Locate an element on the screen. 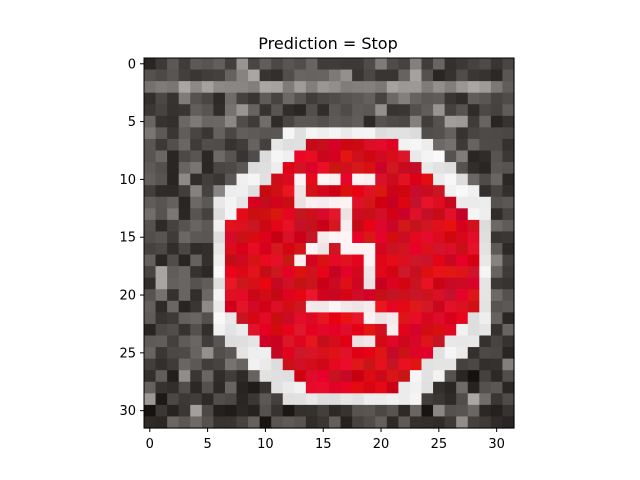 The image size is (640, 480). y-tick-label: 25 is located at coordinates (127, 353).